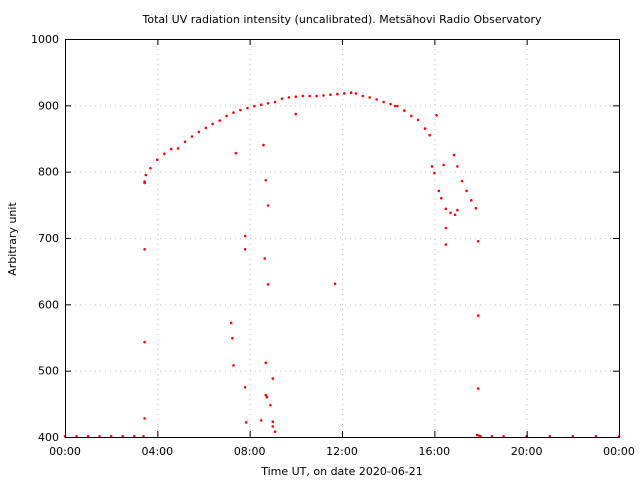  Describe the element at coordinates (48, 105) in the screenshot. I see `y-tick-label: 900` at that location.